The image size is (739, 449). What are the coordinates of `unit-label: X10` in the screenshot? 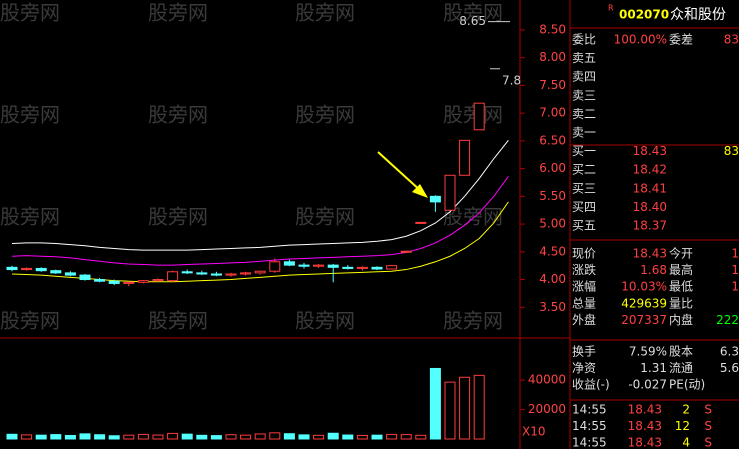 It's located at (534, 432).